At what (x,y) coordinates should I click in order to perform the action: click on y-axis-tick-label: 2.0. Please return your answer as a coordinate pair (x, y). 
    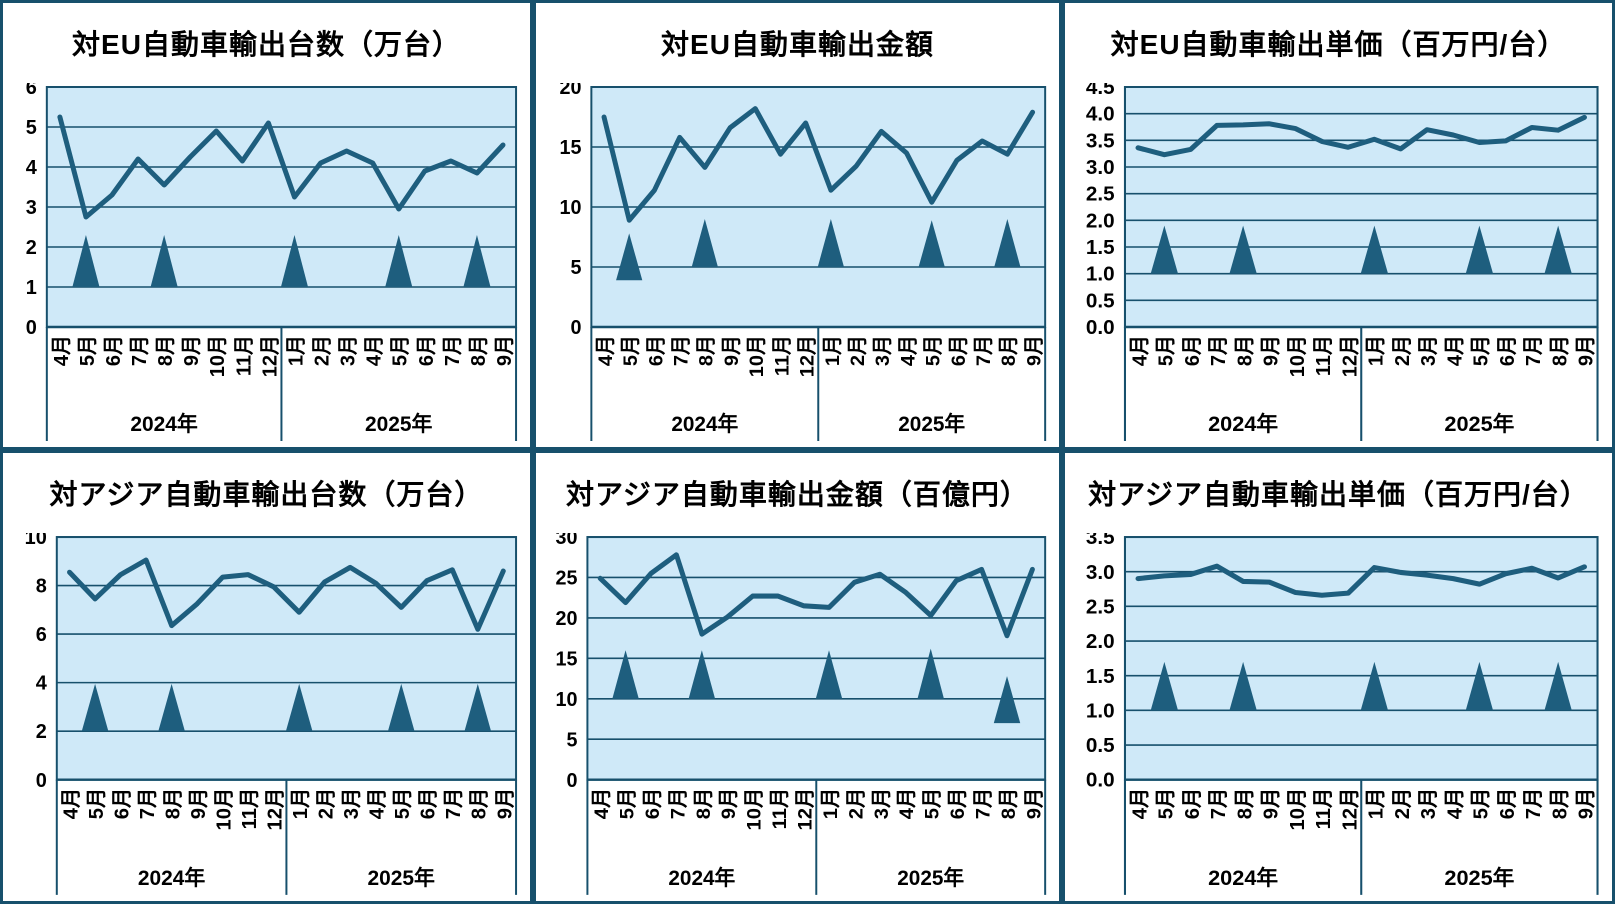
    Looking at the image, I should click on (1100, 222).